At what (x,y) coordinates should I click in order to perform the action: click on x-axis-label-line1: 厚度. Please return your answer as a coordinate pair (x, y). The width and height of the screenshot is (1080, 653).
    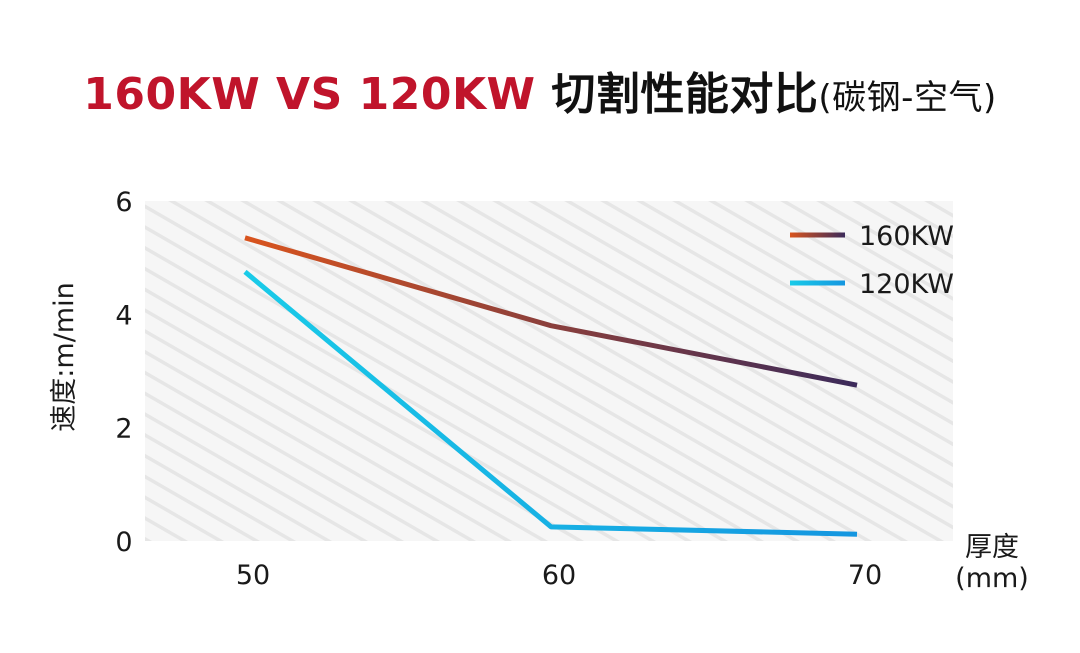
    Looking at the image, I should click on (992, 547).